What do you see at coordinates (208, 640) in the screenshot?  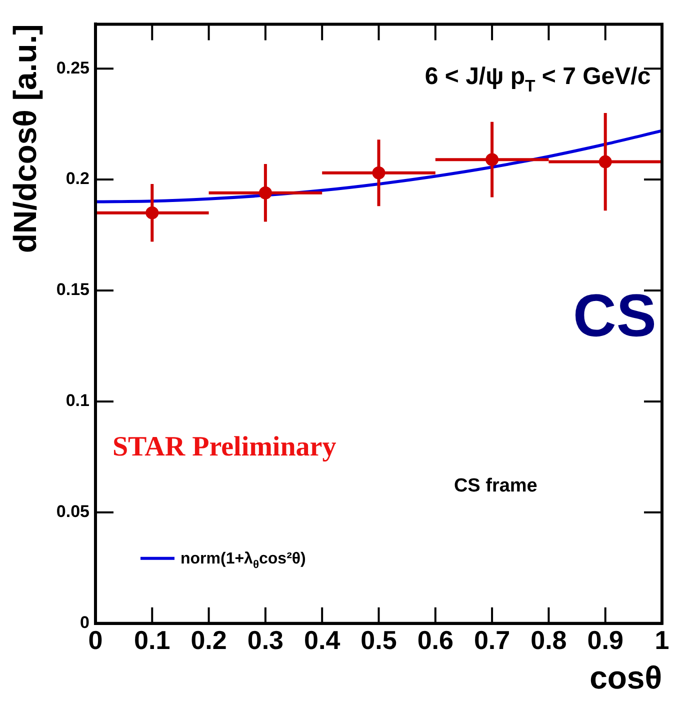 I see `x-tick-label: 0.2` at bounding box center [208, 640].